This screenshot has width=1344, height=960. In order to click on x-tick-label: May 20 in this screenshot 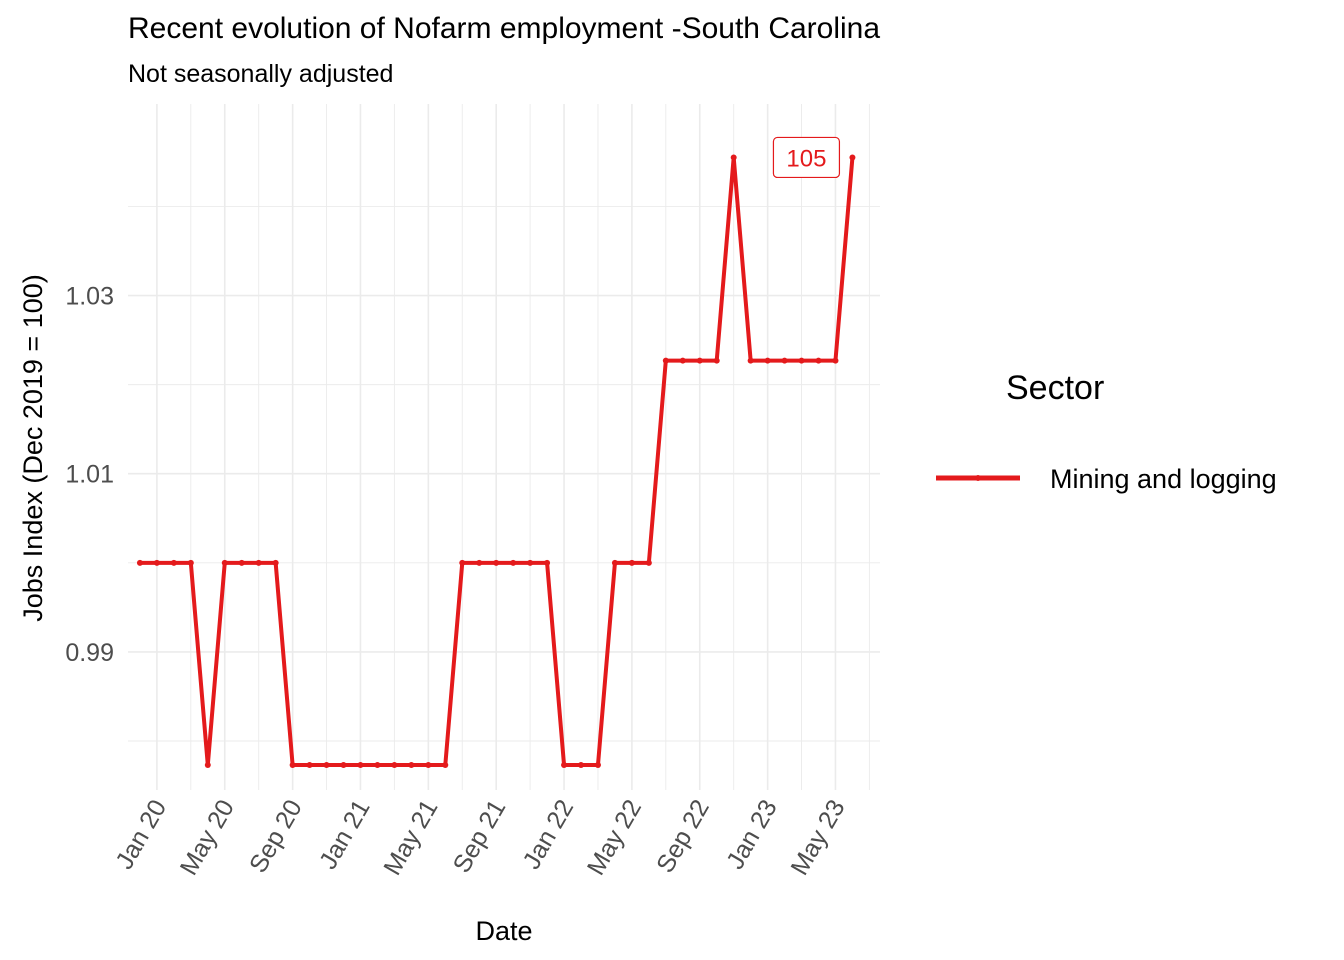, I will do `click(207, 837)`.